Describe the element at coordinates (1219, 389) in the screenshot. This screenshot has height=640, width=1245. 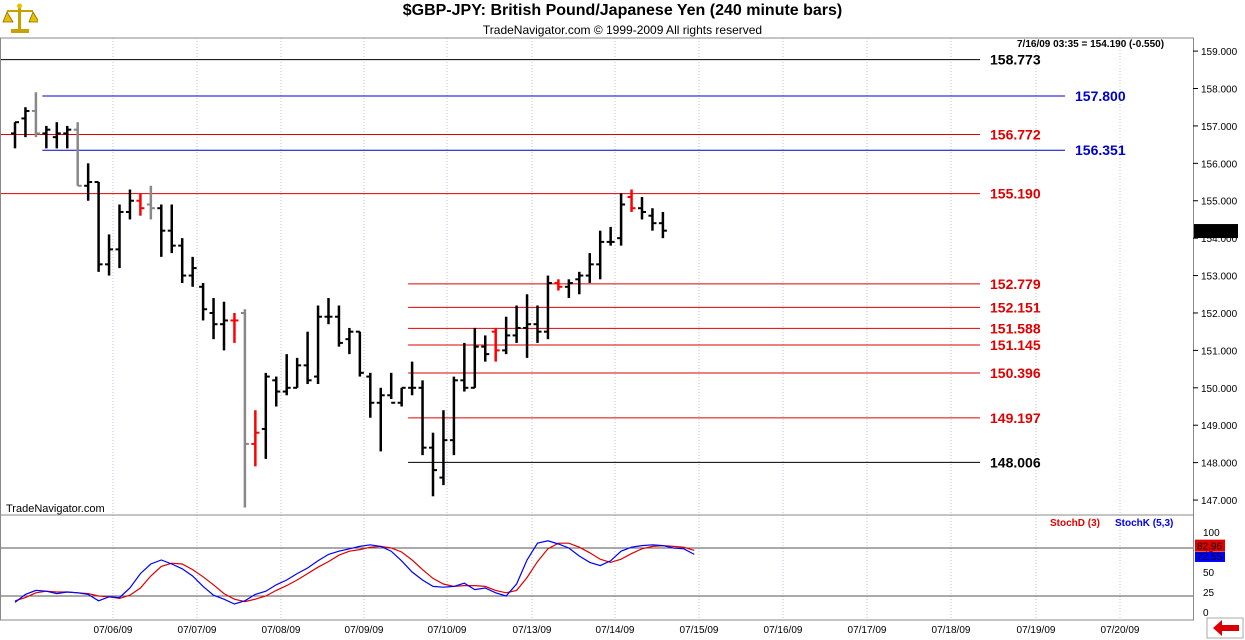
I see `y-tick-label: 150.000` at that location.